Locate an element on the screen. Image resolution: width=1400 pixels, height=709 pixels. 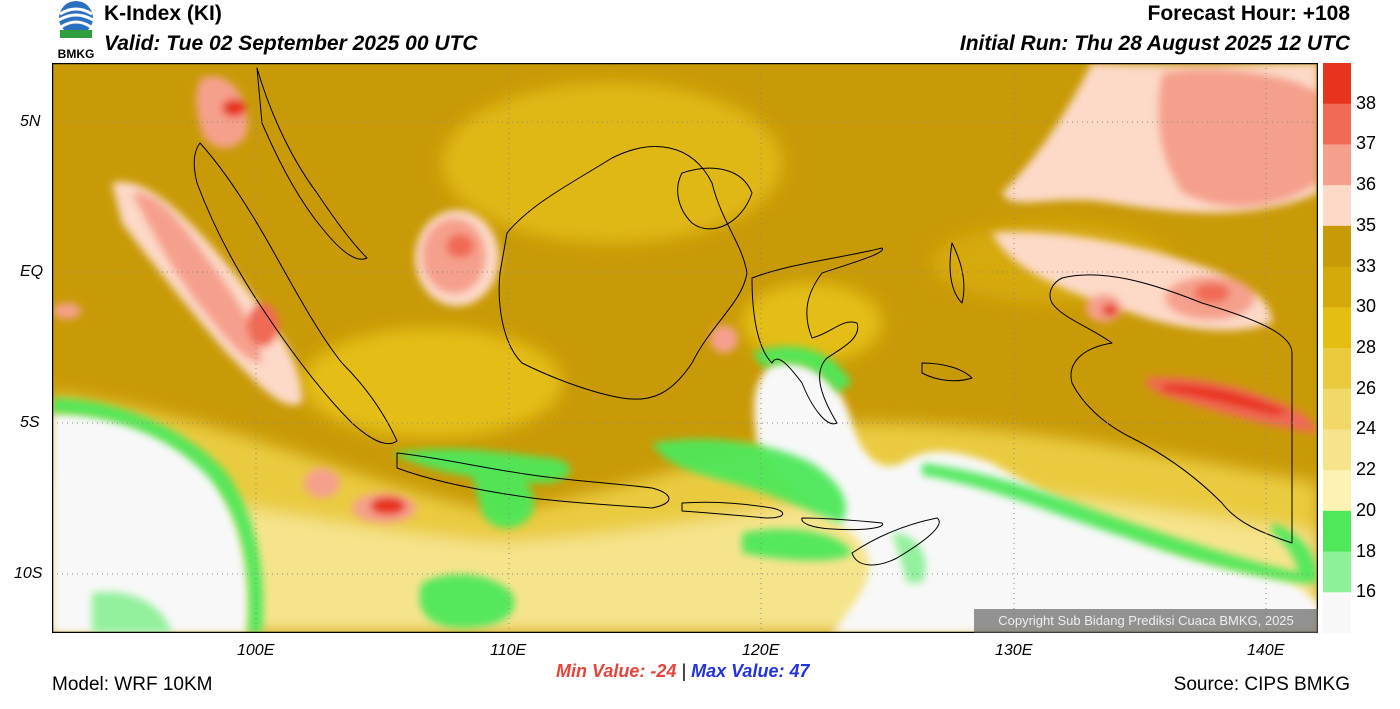
lat-label-5s: 5S is located at coordinates (30, 422).